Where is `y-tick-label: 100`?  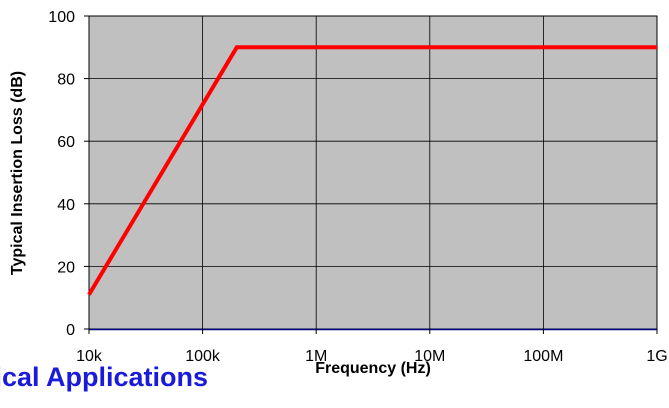 y-tick-label: 100 is located at coordinates (61, 17).